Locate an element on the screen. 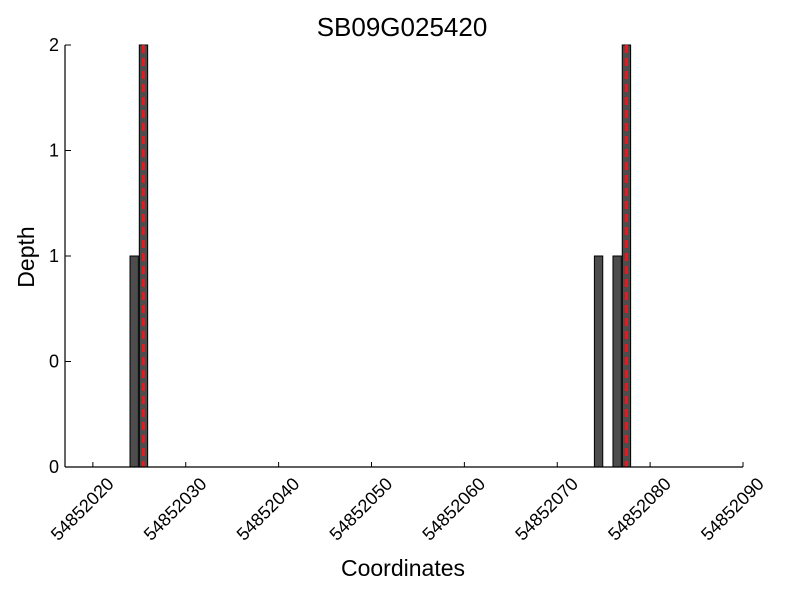 This screenshot has width=800, height=600. x-tick-label-3: 54852050 is located at coordinates (361, 509).